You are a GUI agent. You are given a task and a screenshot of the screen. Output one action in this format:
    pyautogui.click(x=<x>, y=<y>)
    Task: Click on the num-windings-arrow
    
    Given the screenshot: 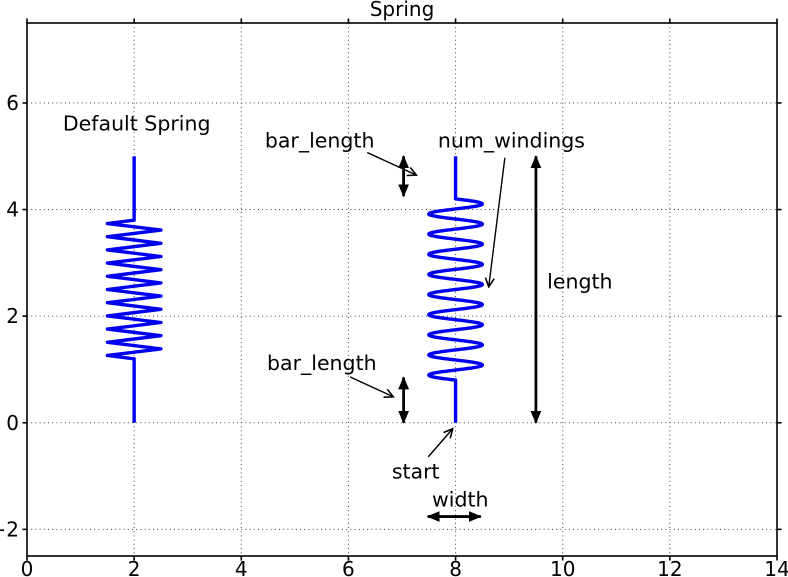 What is the action you would take?
    pyautogui.click(x=497, y=221)
    